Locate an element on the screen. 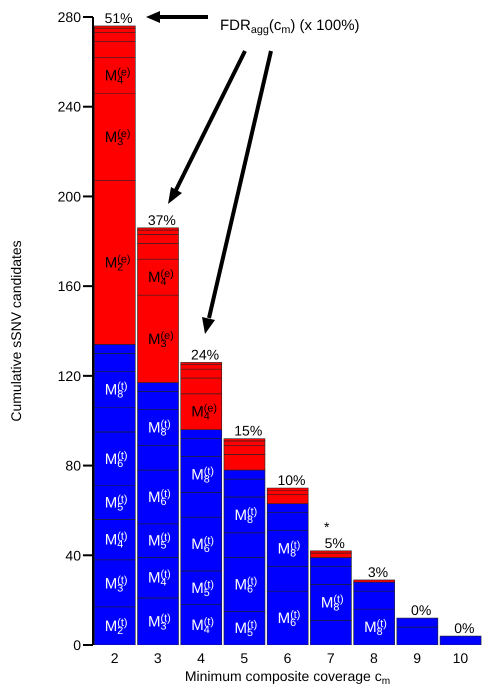 This screenshot has height=693, width=490. annotation: 15% is located at coordinates (248, 430).